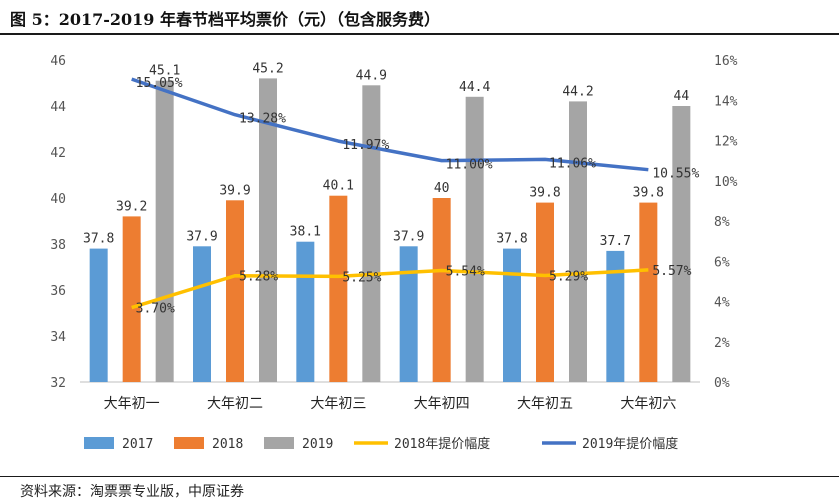  Describe the element at coordinates (317, 444) in the screenshot. I see `legend-label: 2019` at that location.